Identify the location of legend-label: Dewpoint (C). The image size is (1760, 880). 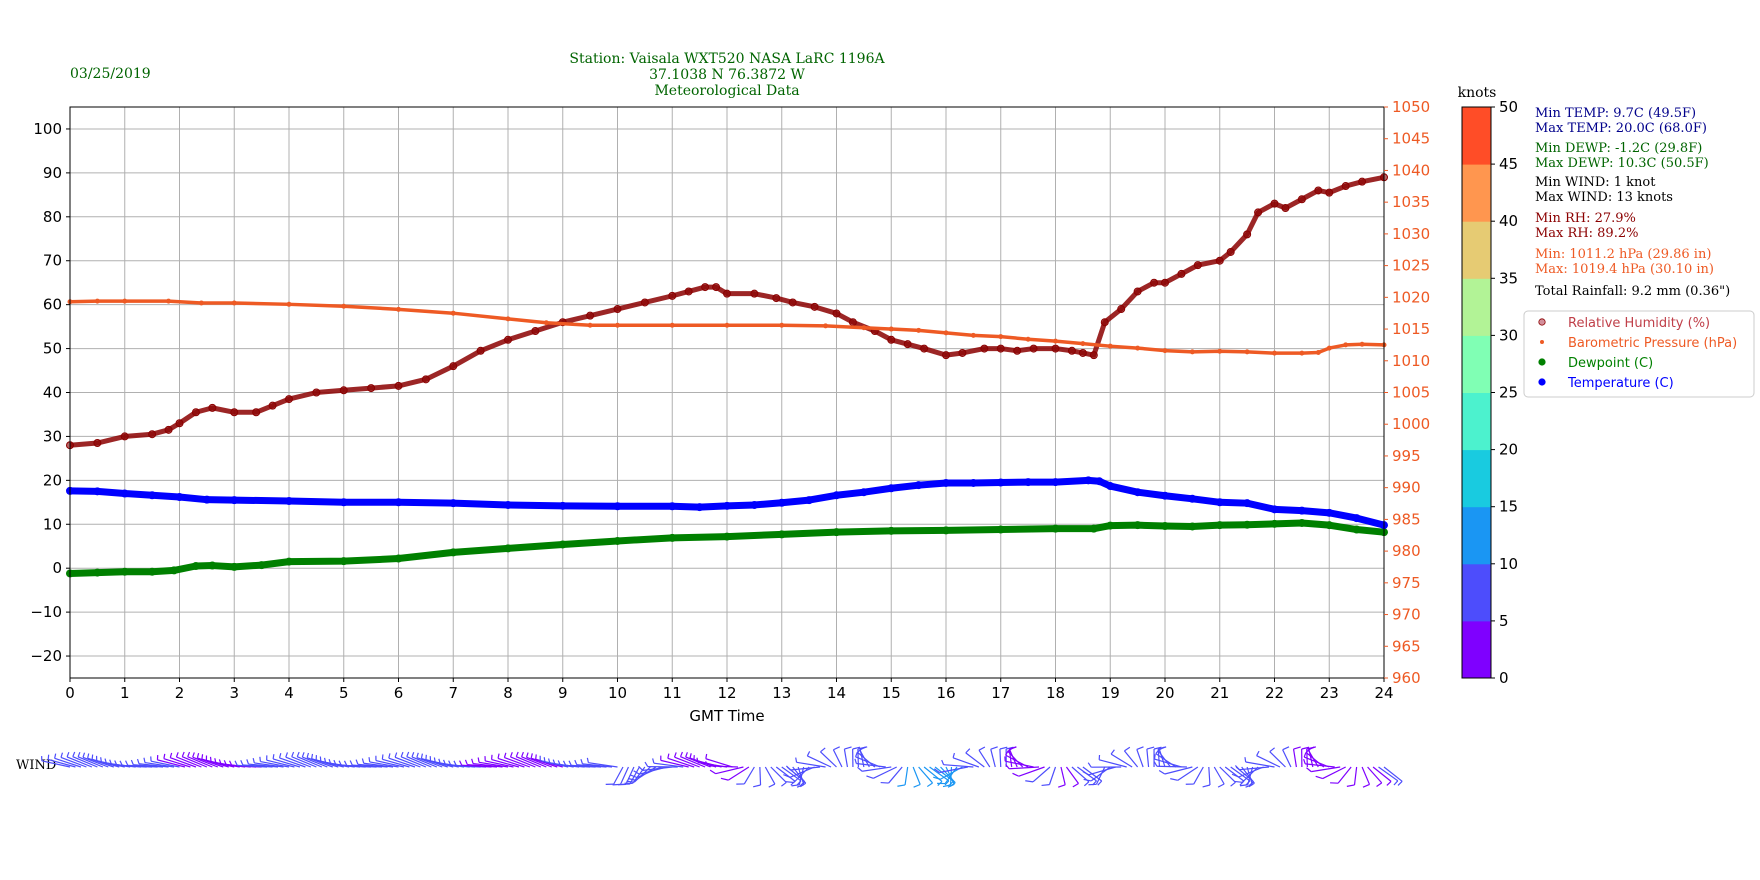
(1610, 363).